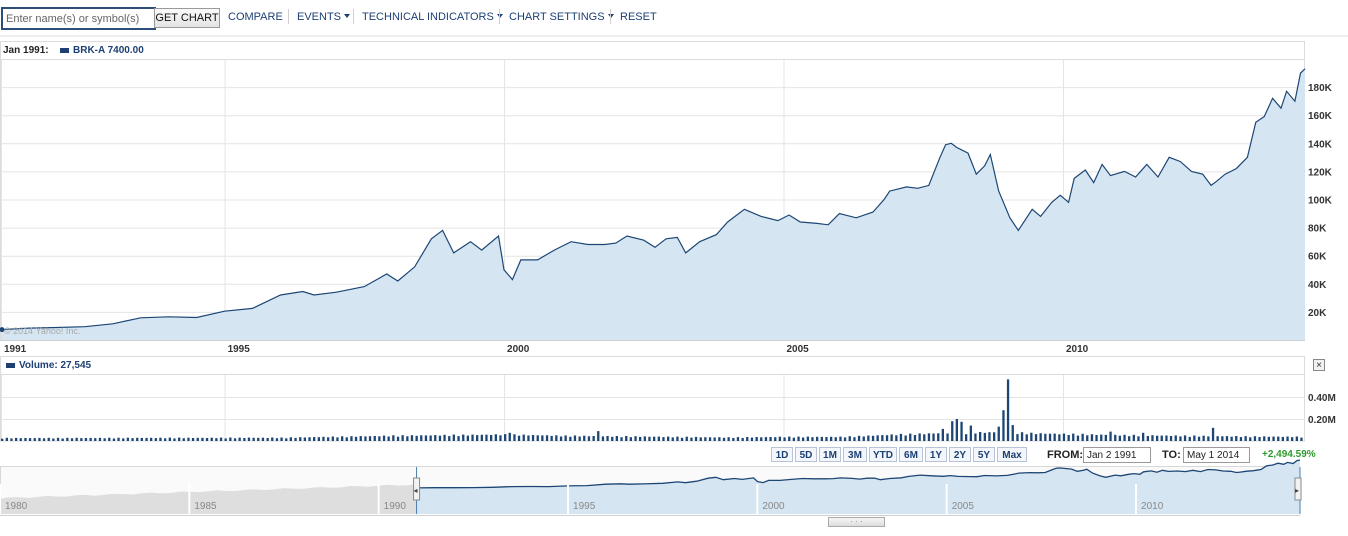 This screenshot has height=536, width=1348. What do you see at coordinates (855, 454) in the screenshot?
I see `range-button-3m: 3M` at bounding box center [855, 454].